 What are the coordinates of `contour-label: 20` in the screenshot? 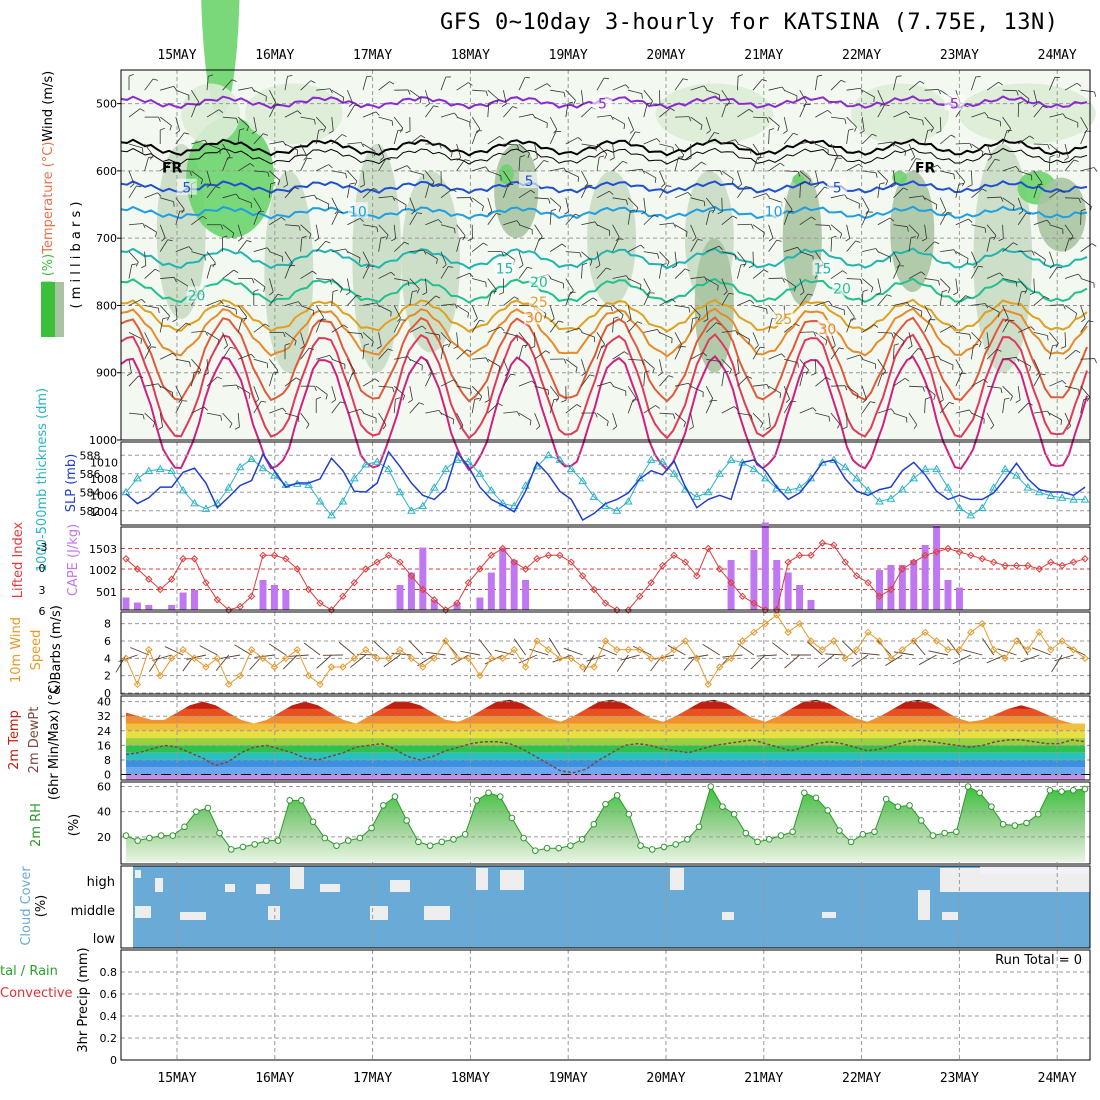 It's located at (539, 283).